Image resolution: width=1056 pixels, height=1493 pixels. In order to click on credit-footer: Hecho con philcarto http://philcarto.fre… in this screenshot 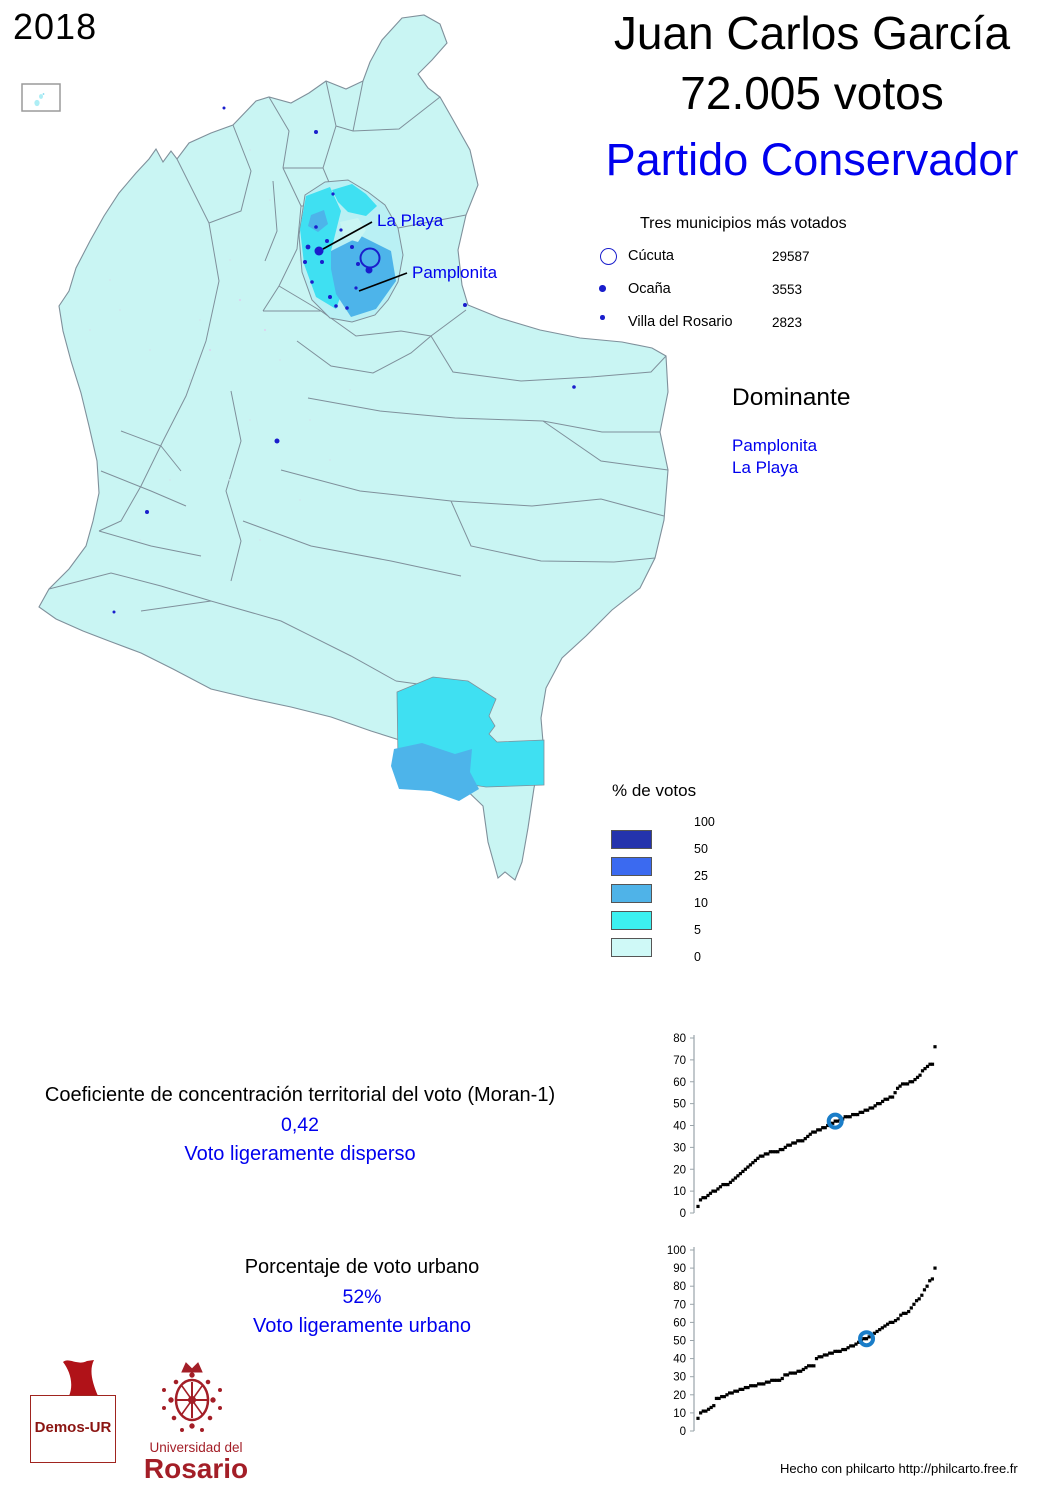, I will do `click(899, 1468)`.